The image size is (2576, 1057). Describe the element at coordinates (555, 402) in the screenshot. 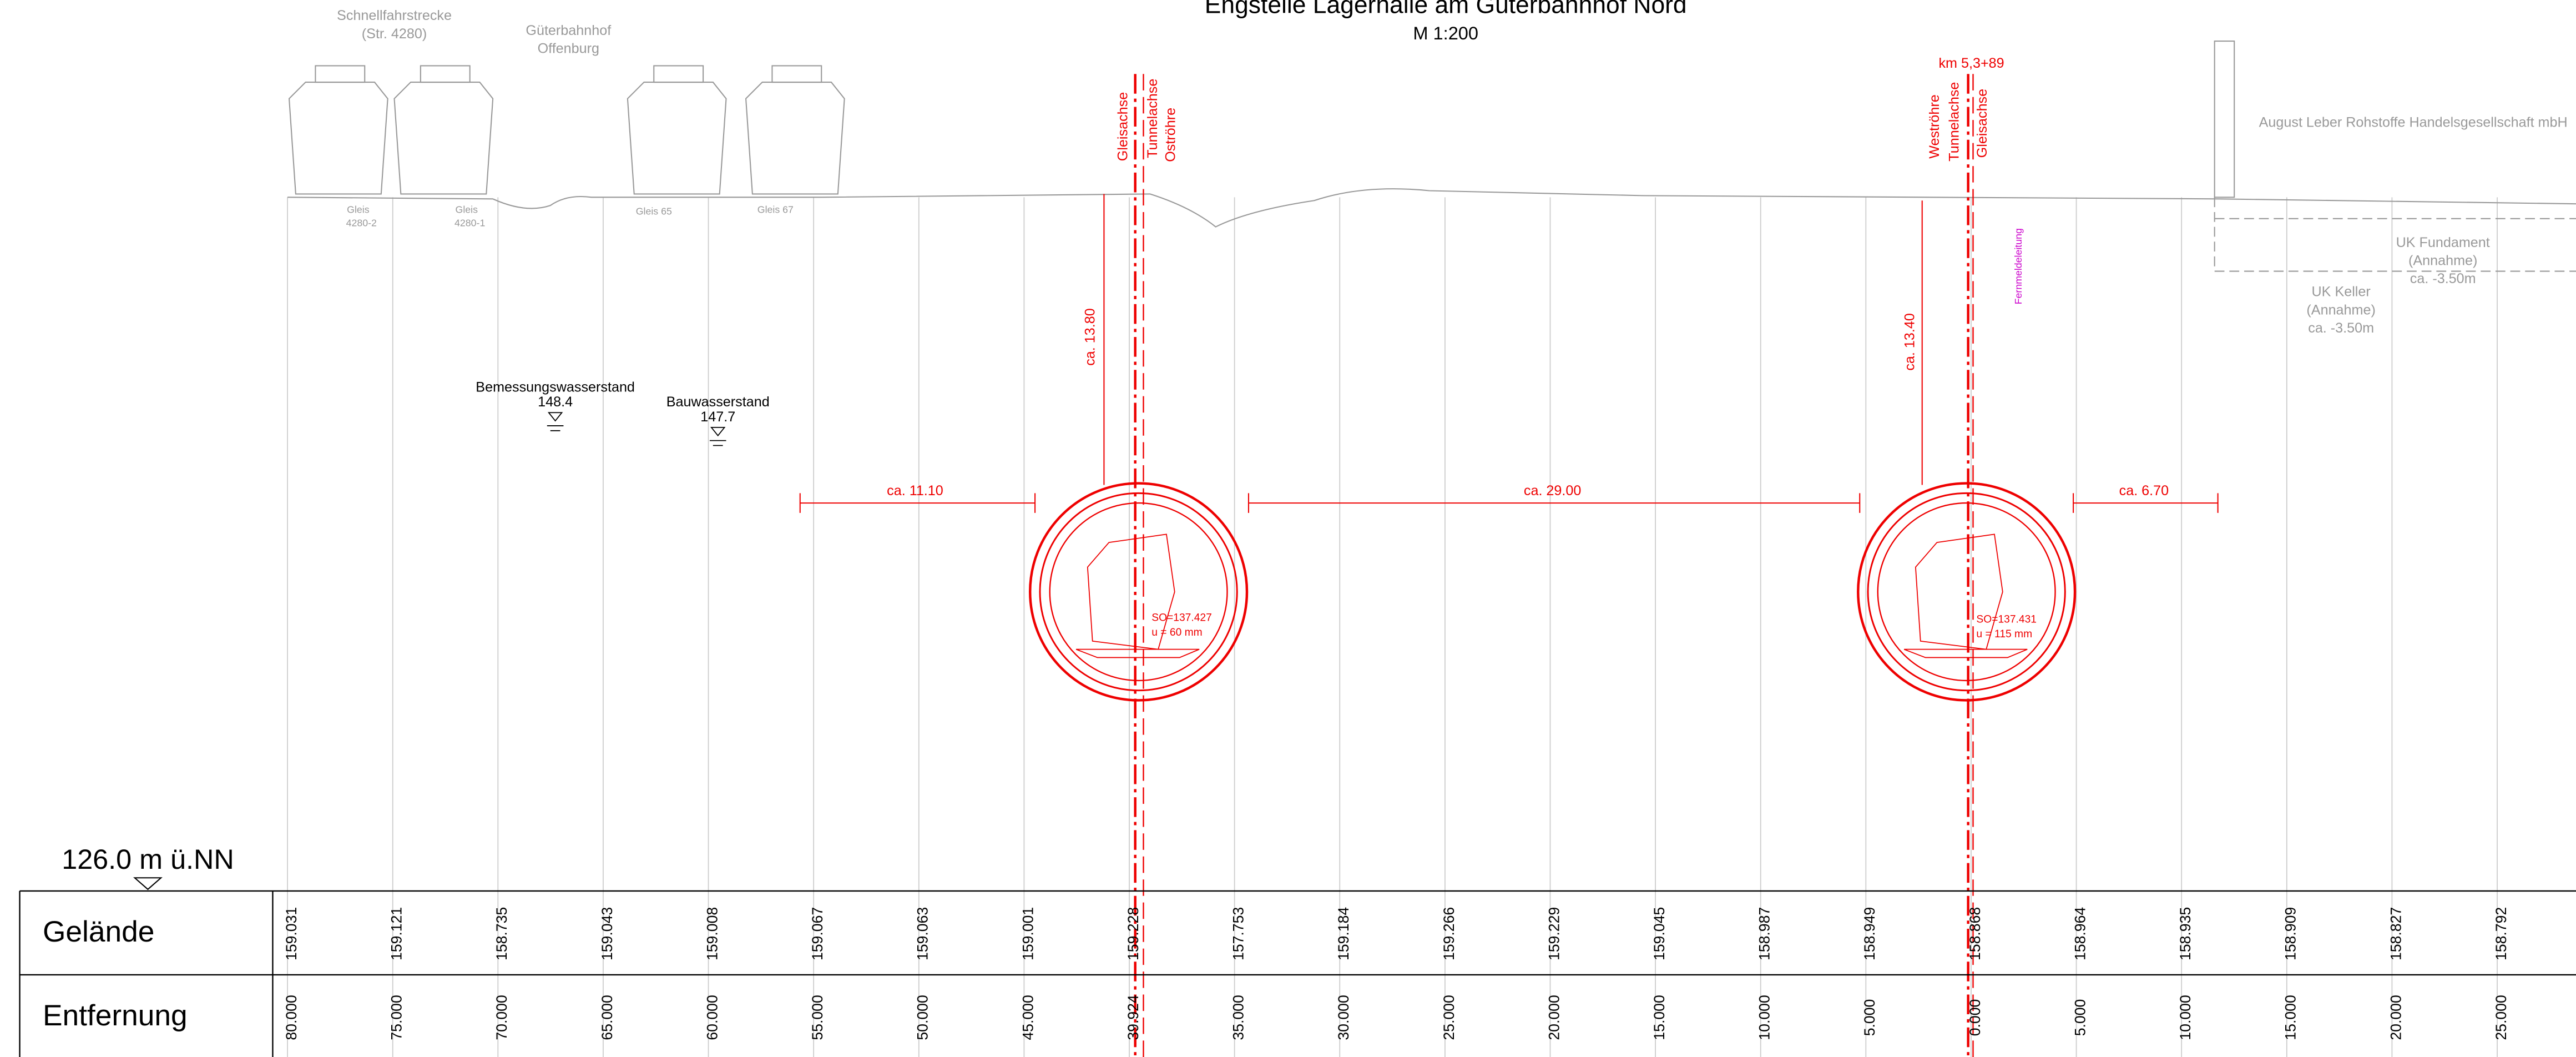

I see `water-value: 148.4` at that location.